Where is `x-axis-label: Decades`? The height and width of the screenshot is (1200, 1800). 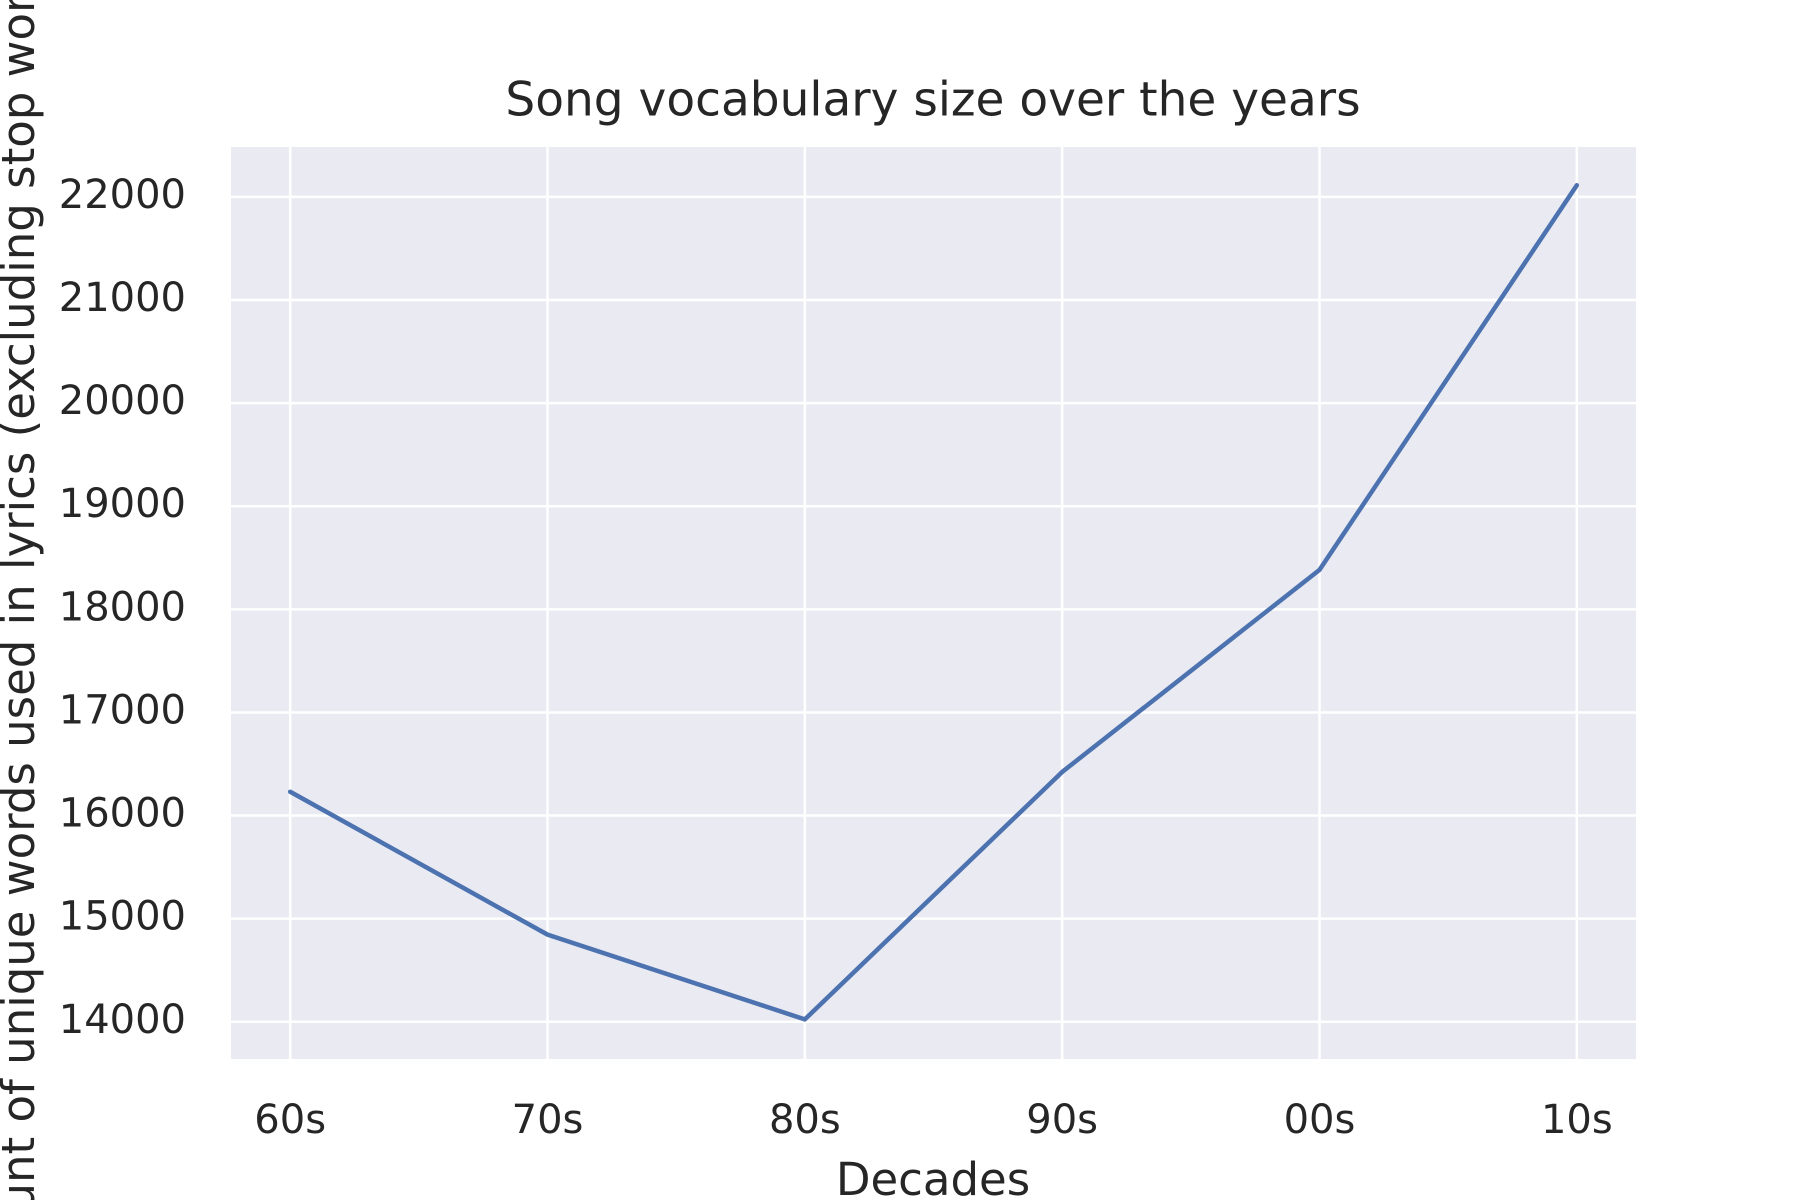 x-axis-label: Decades is located at coordinates (933, 1176).